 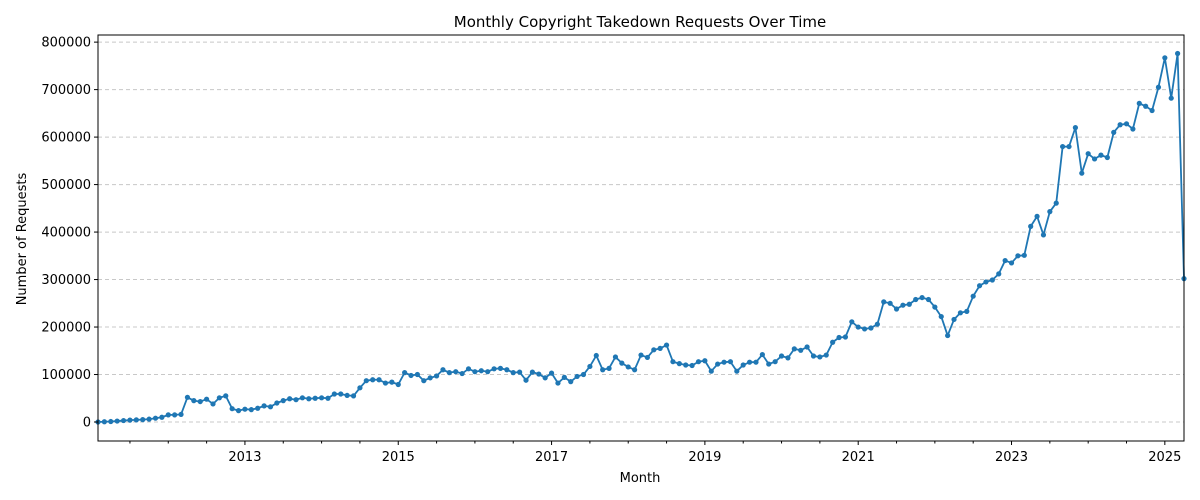 I want to click on x-axis-label: Month, so click(x=640, y=478).